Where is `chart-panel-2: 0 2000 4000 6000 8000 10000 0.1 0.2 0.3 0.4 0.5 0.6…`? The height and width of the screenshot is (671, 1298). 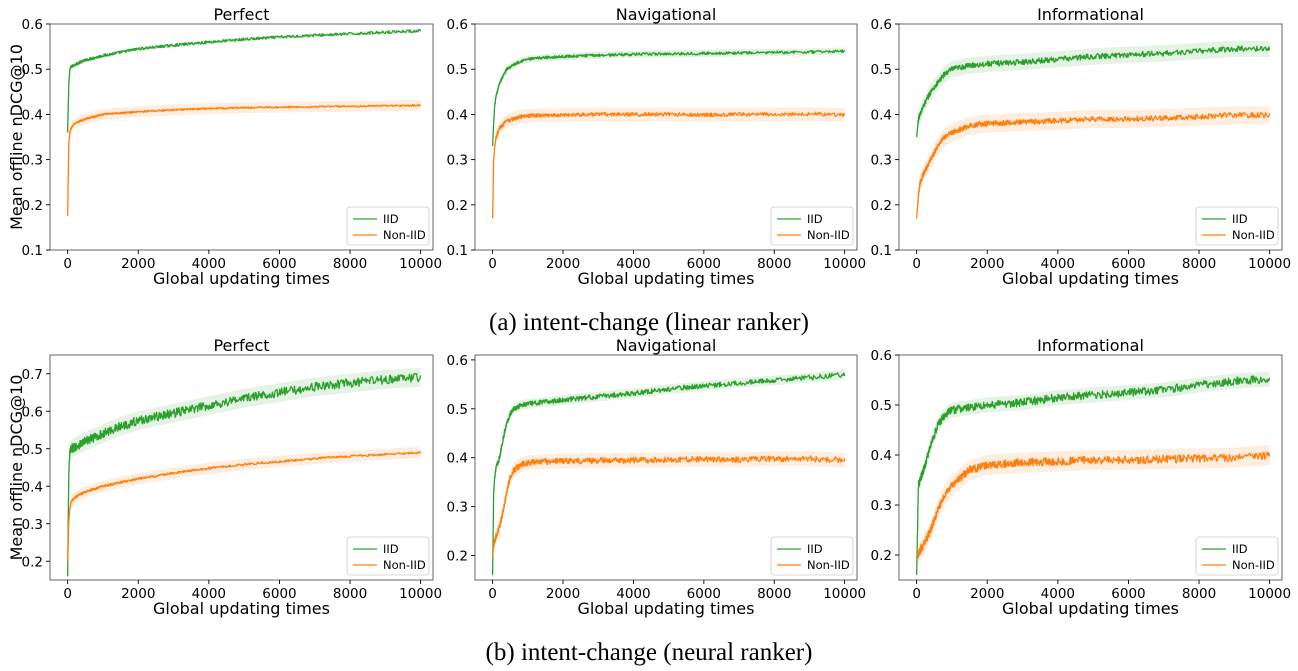
chart-panel-2: 0 2000 4000 6000 8000 10000 0.1 0.2 0.3 0.4 0.5 0.6… is located at coordinates (657, 146).